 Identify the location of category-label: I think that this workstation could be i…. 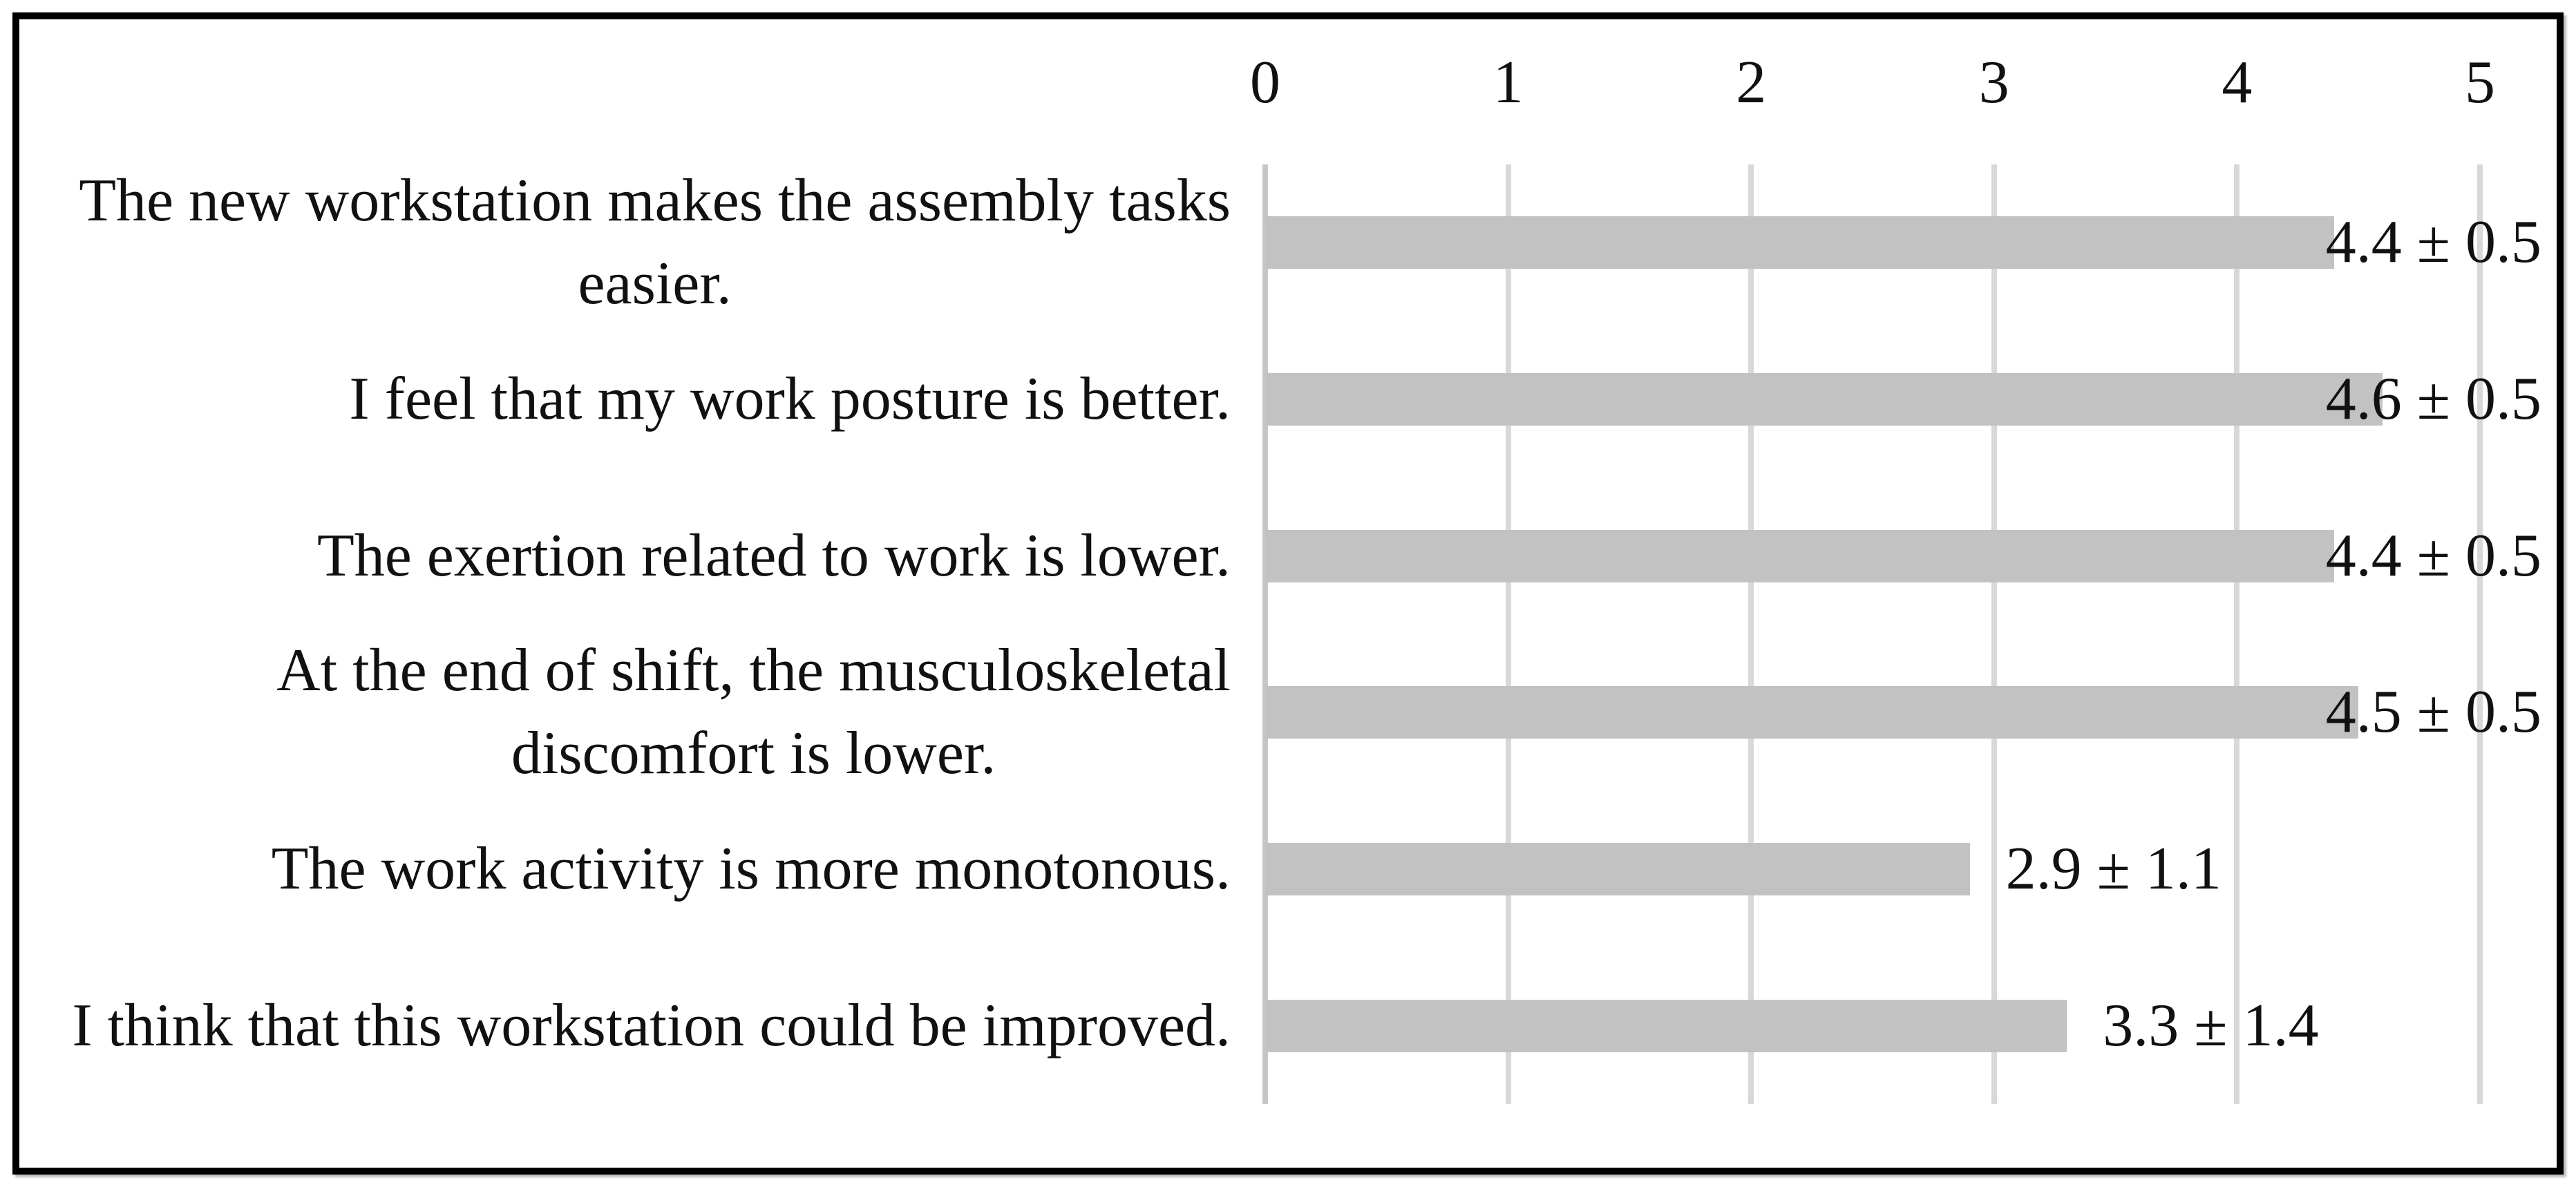
(651, 1025).